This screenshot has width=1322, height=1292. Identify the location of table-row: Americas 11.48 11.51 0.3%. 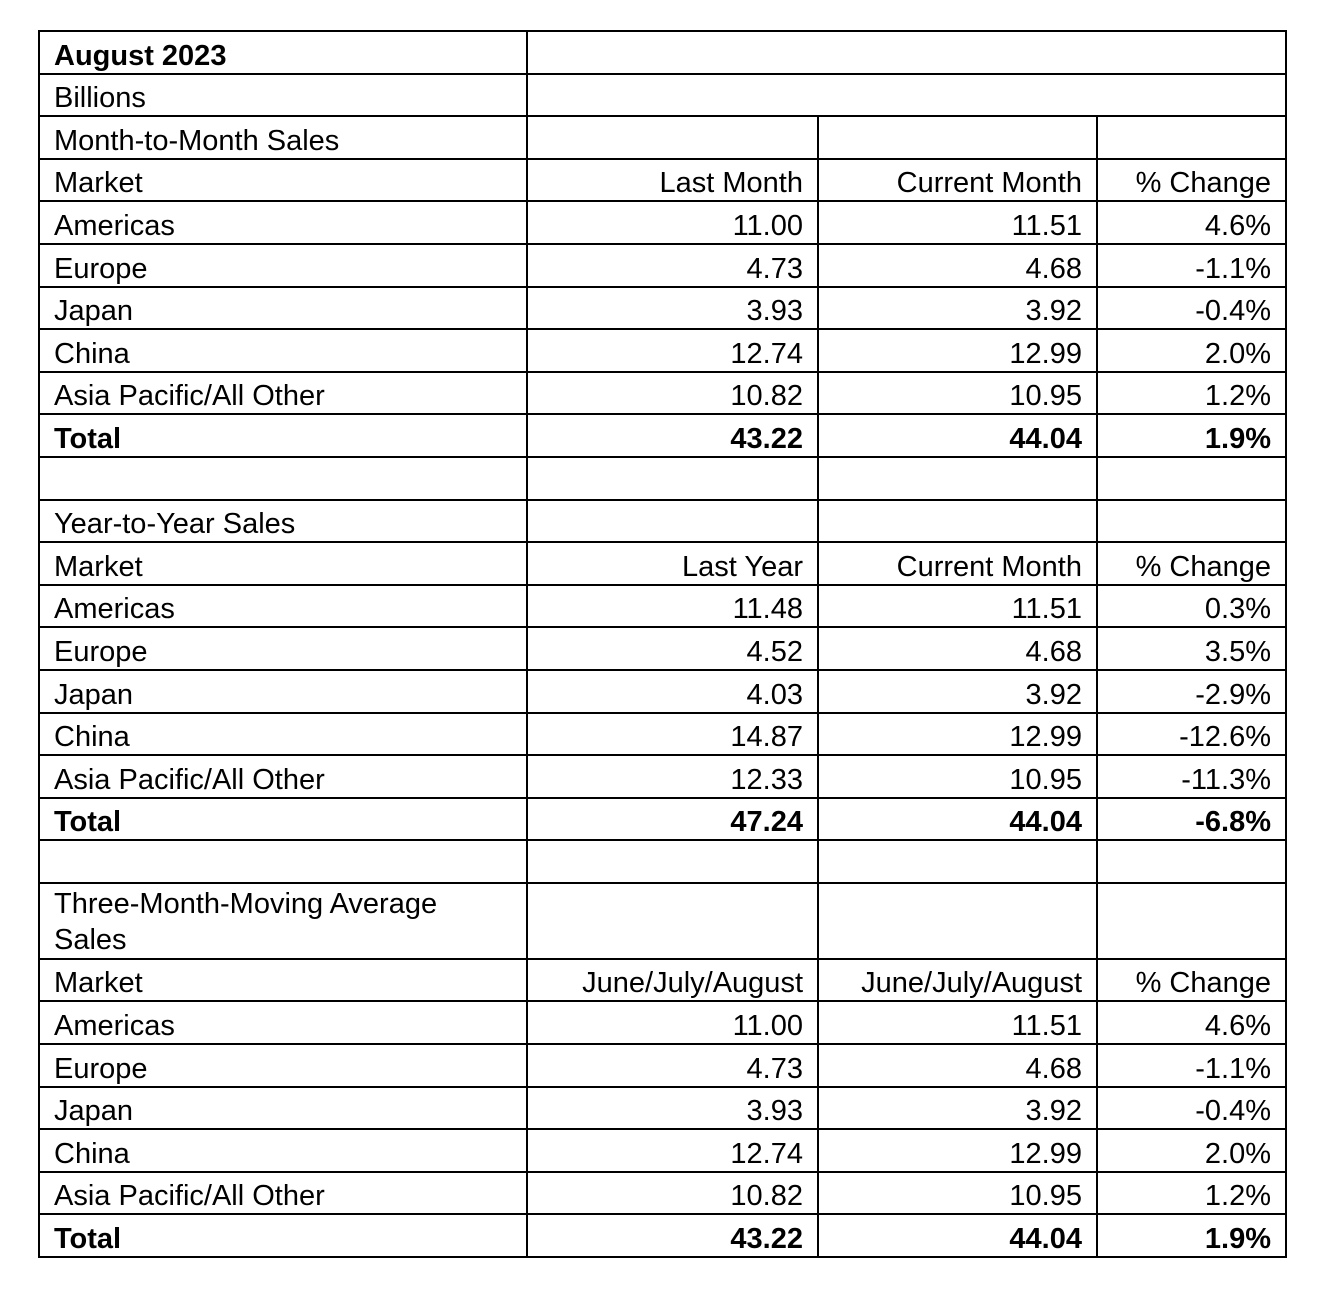
(662, 606).